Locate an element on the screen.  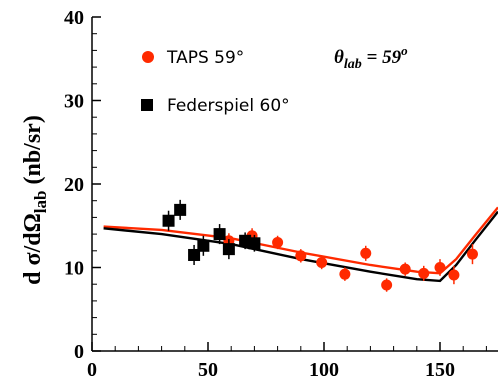
svg-text: d σ/dΩlab (nb/sr) is located at coordinates (35, 200).